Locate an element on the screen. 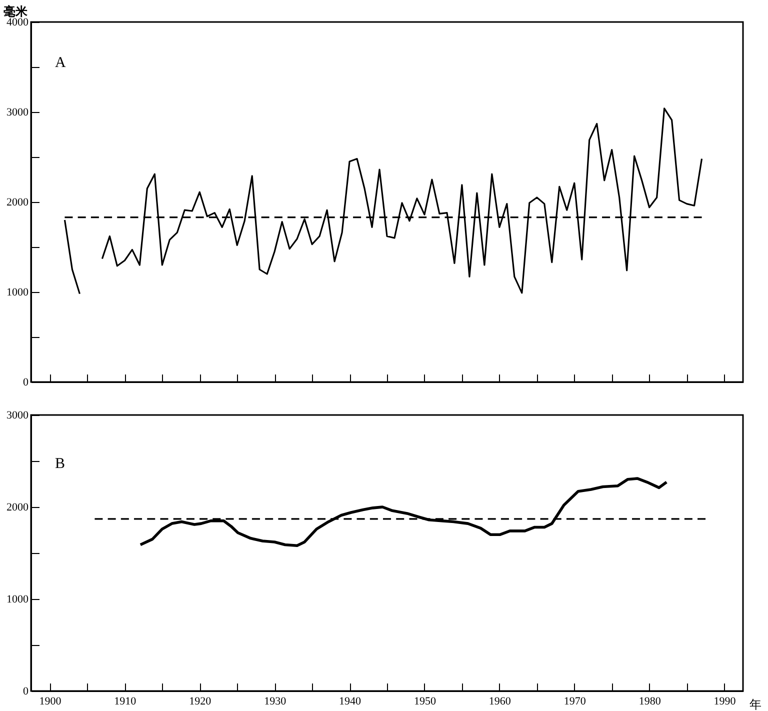  x-axis-title: 年 is located at coordinates (756, 704).